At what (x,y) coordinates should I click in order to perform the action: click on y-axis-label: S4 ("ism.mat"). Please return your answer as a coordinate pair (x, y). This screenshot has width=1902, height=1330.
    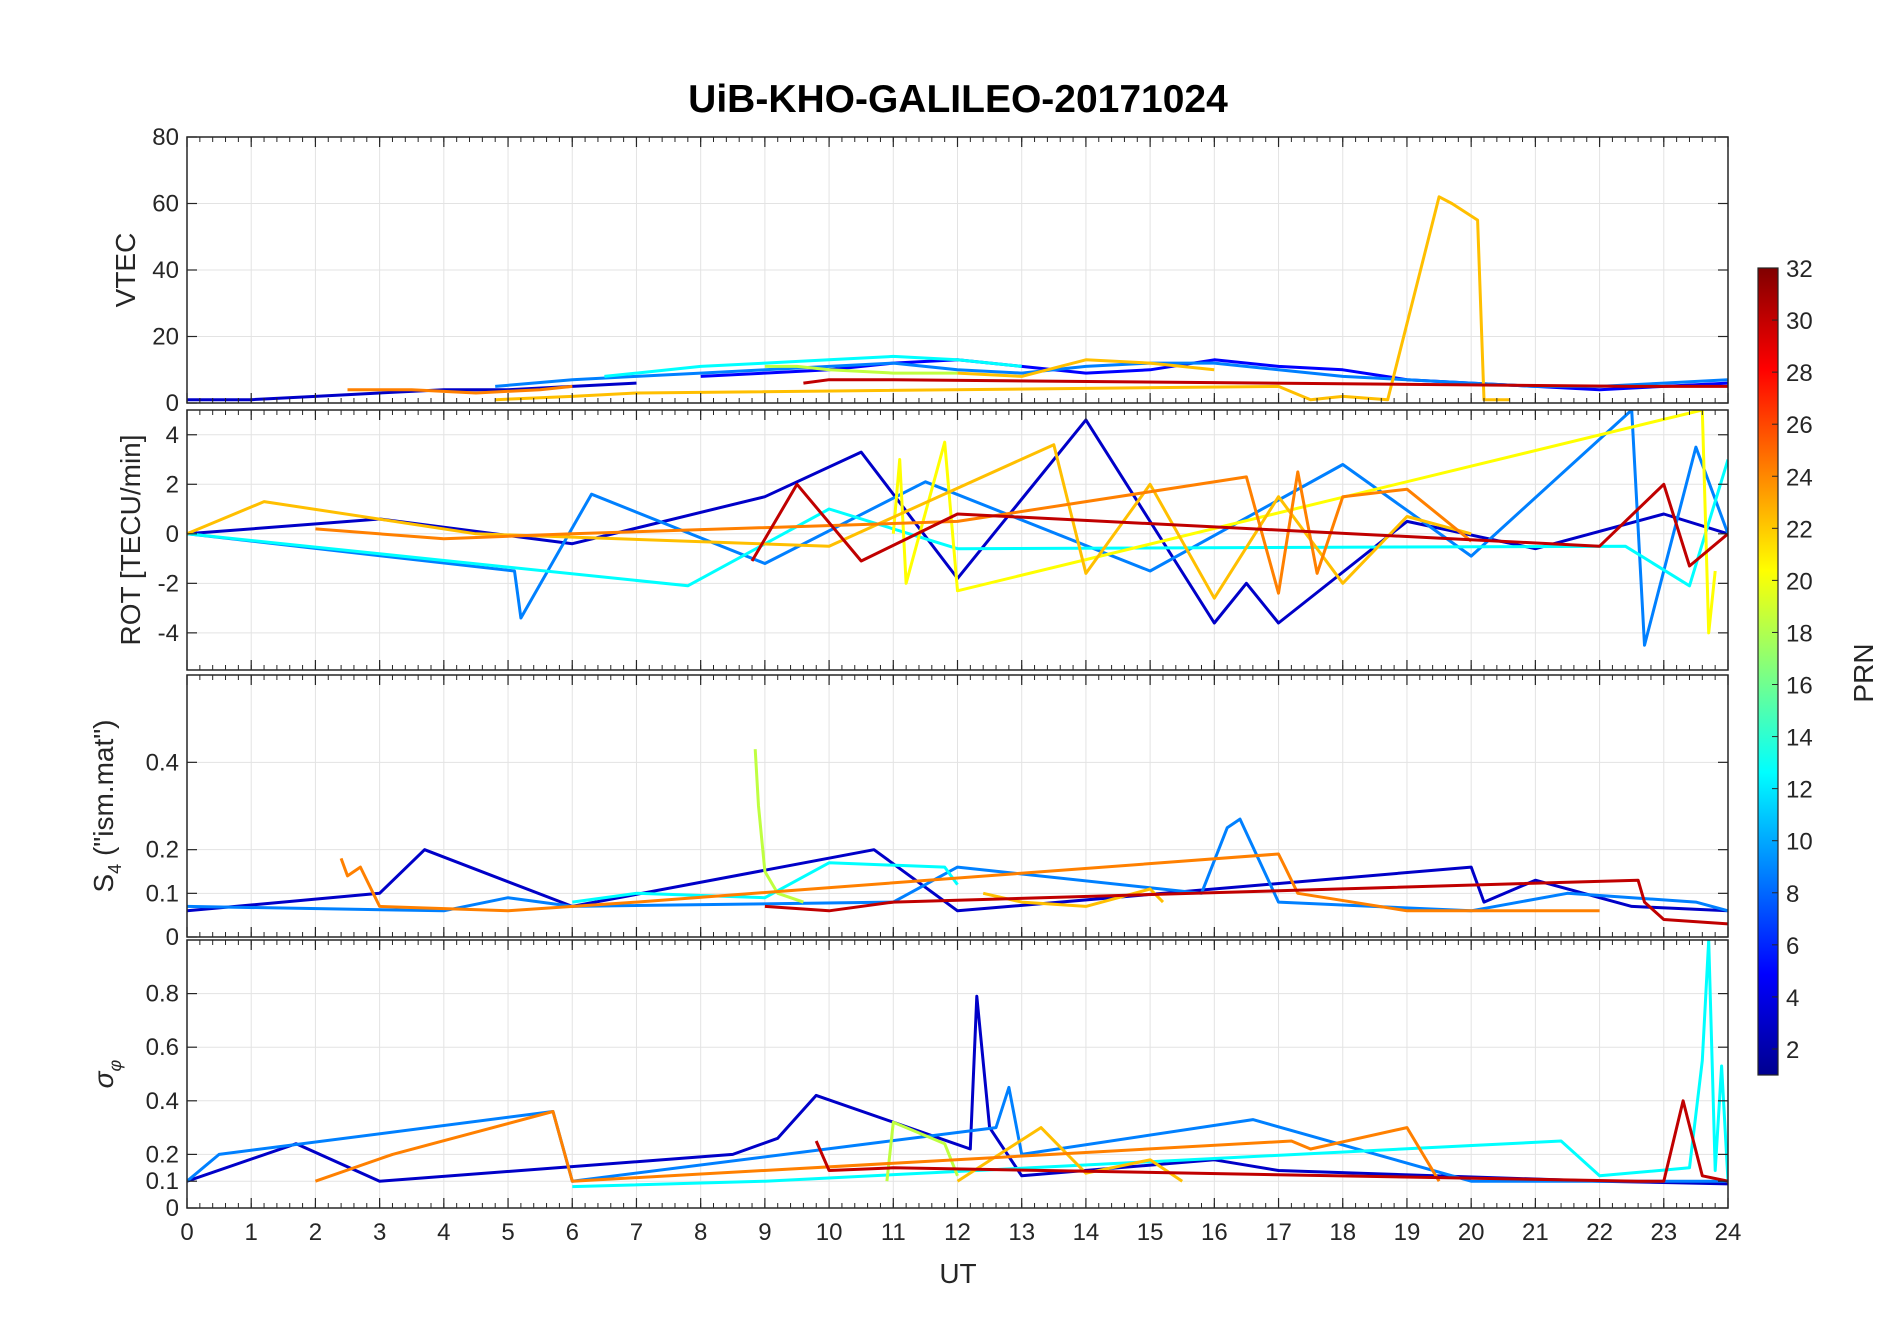
    Looking at the image, I should click on (106, 805).